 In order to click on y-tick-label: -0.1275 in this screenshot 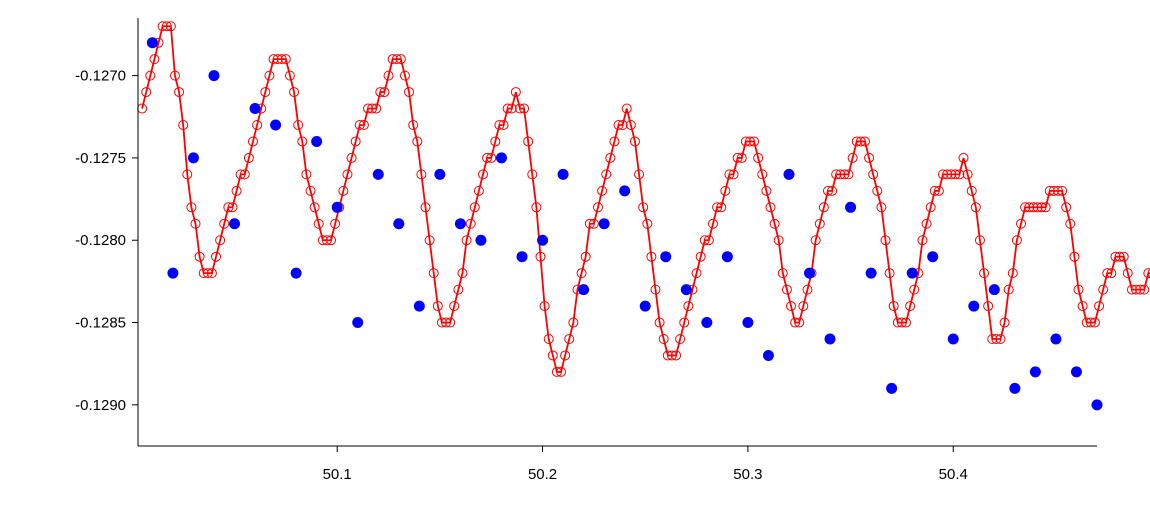, I will do `click(100, 158)`.